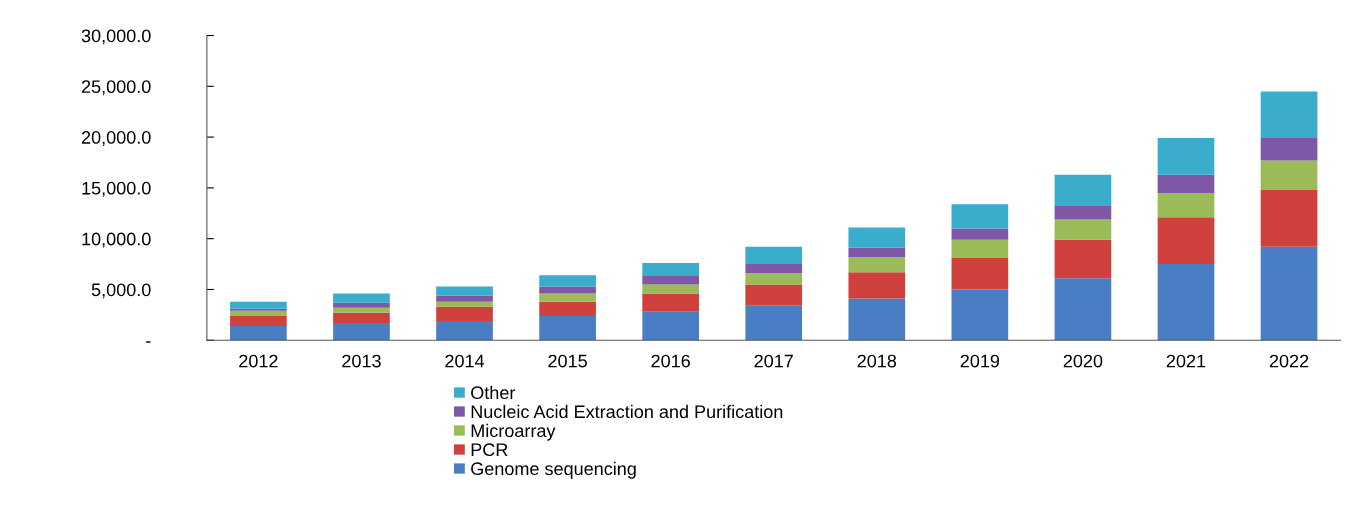  What do you see at coordinates (877, 361) in the screenshot?
I see `x-tick-label: 2018` at bounding box center [877, 361].